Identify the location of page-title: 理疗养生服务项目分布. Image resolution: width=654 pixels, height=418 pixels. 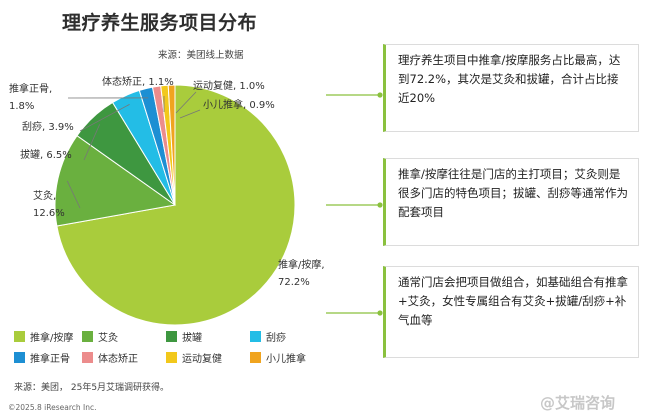
(160, 23).